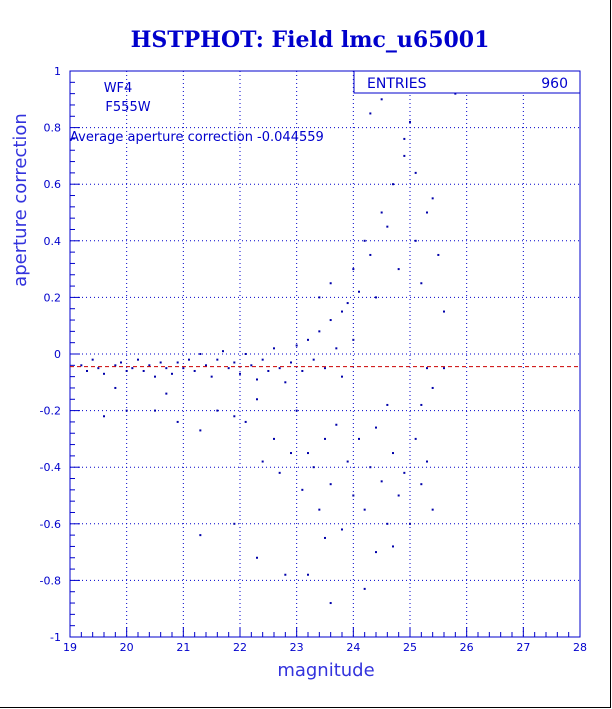 The height and width of the screenshot is (709, 612). What do you see at coordinates (57, 71) in the screenshot?
I see `y-tick-label: 1` at bounding box center [57, 71].